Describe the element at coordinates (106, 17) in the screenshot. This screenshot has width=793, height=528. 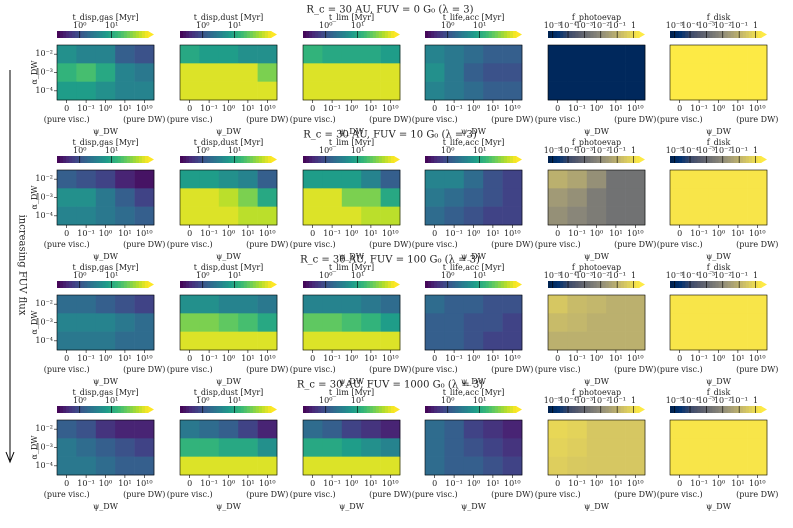
I see `colorbar-label: t_disp,gas [Myr]` at that location.